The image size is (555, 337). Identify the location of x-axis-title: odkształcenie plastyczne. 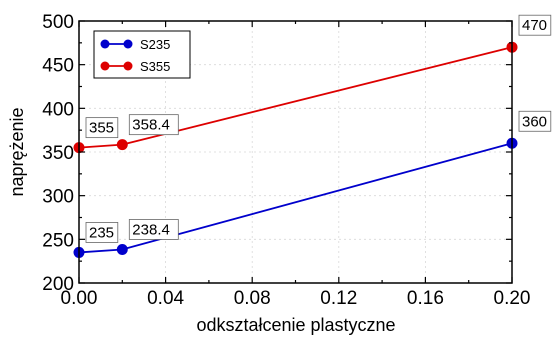
(295, 325).